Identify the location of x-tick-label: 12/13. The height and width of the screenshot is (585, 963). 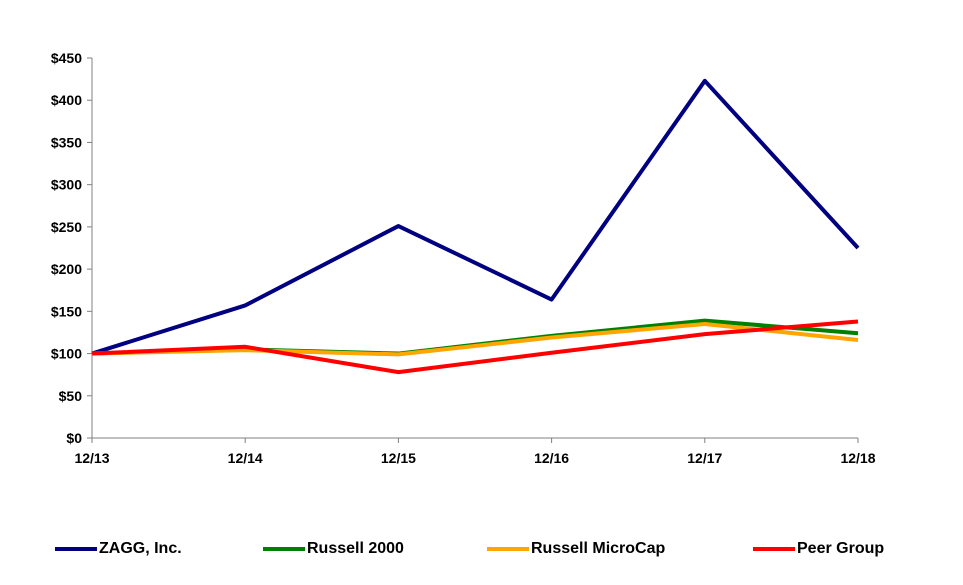
(91, 458).